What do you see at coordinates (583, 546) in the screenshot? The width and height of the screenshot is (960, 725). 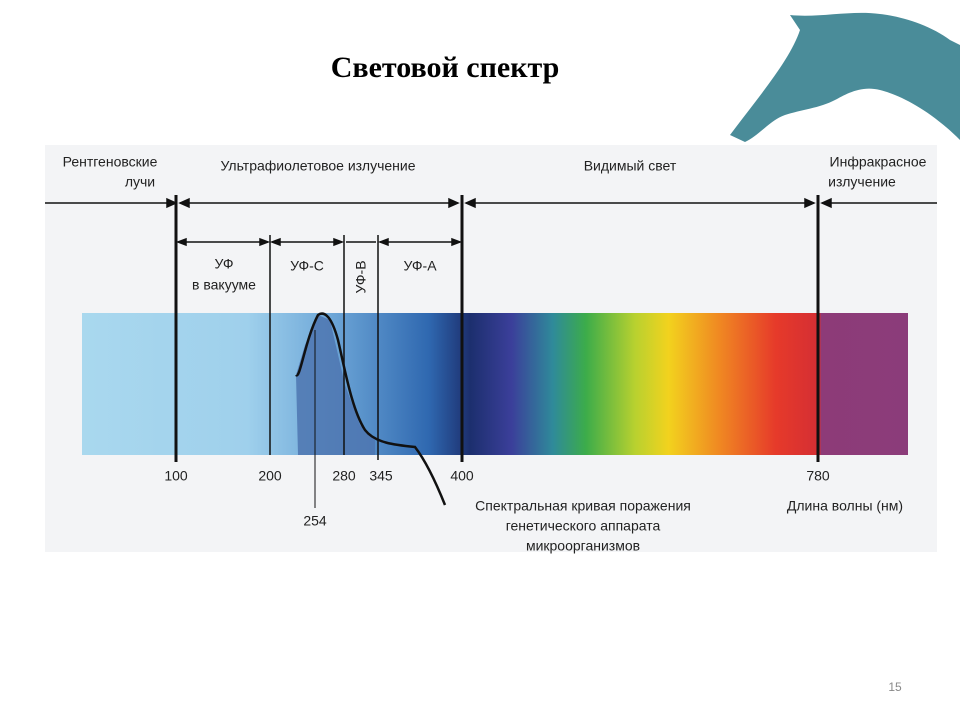 I see `caption: микроорганизмов` at bounding box center [583, 546].